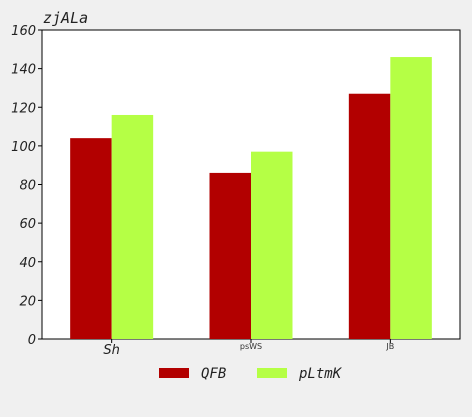  Describe the element at coordinates (272, 373) in the screenshot. I see `legend-swatch-pLtmK` at that location.